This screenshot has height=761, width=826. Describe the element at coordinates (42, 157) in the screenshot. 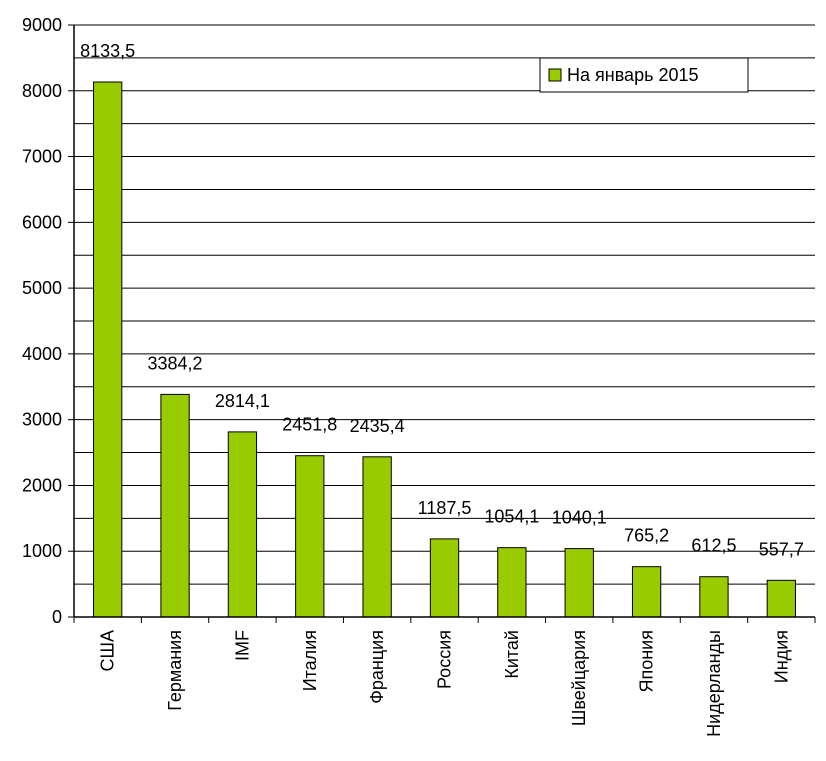

I see `y-tick-label: 7000` at that location.